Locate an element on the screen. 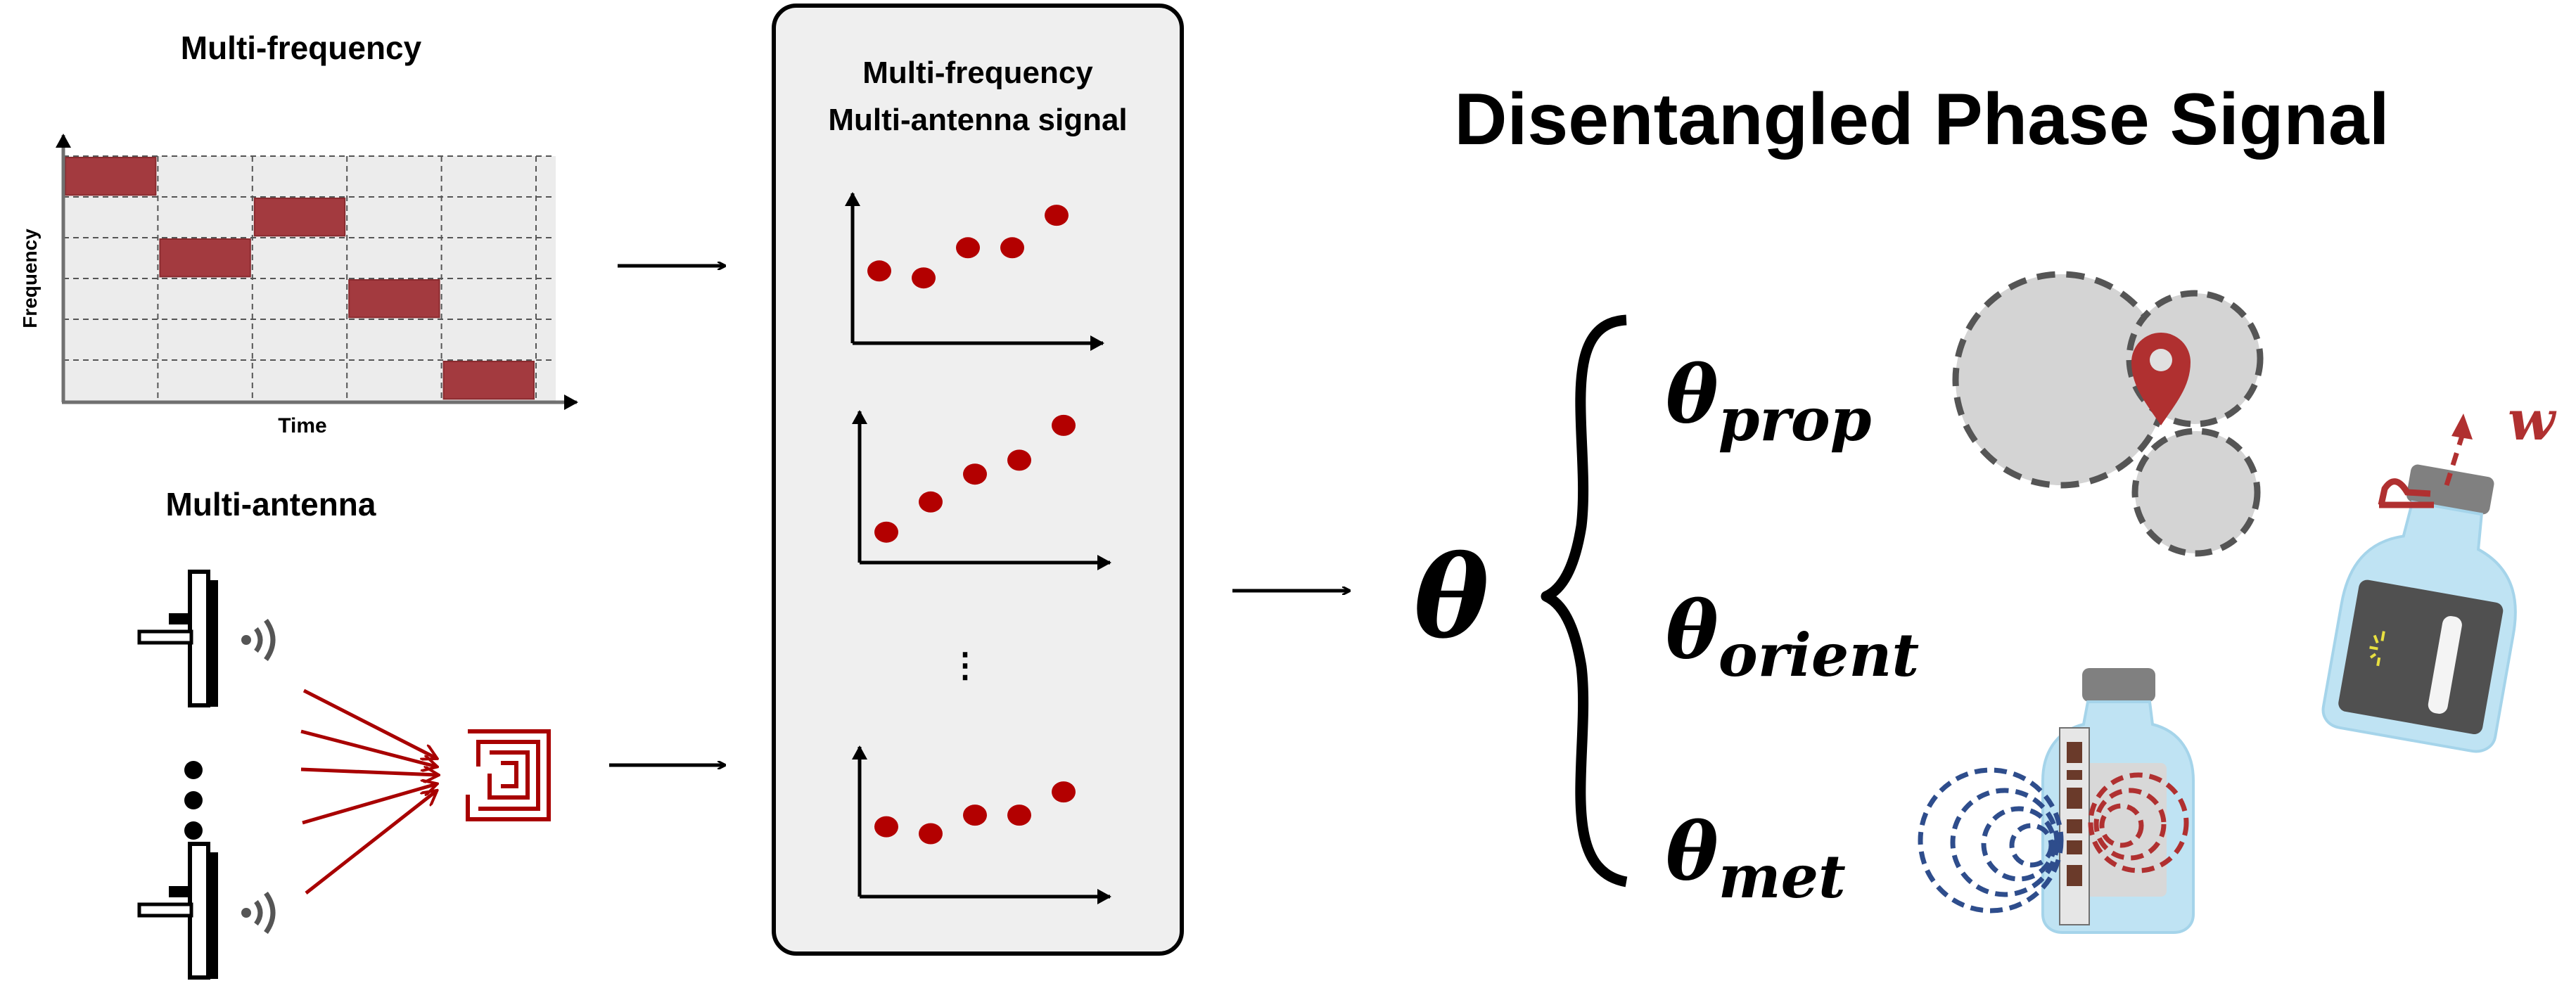 The height and width of the screenshot is (1000, 2576). magnetic-field-blue-icon is located at coordinates (1991, 840).